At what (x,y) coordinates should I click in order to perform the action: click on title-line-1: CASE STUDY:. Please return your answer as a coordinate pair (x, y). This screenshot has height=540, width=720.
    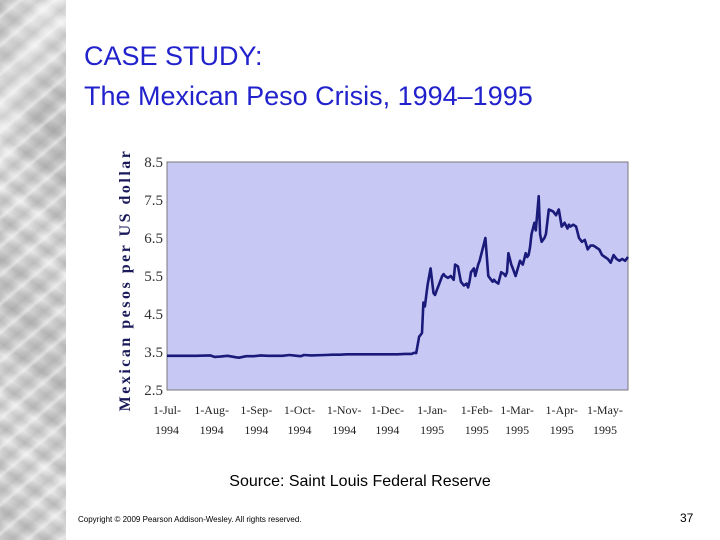
    Looking at the image, I should click on (173, 56).